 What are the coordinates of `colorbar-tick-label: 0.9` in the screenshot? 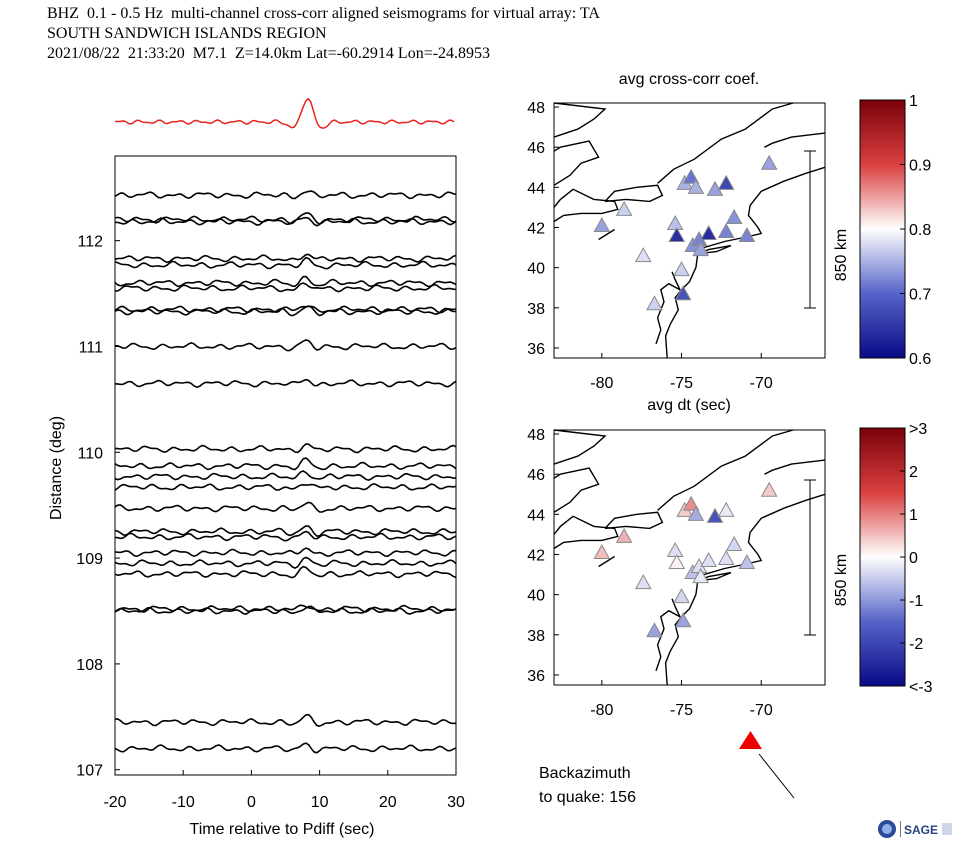 It's located at (920, 166).